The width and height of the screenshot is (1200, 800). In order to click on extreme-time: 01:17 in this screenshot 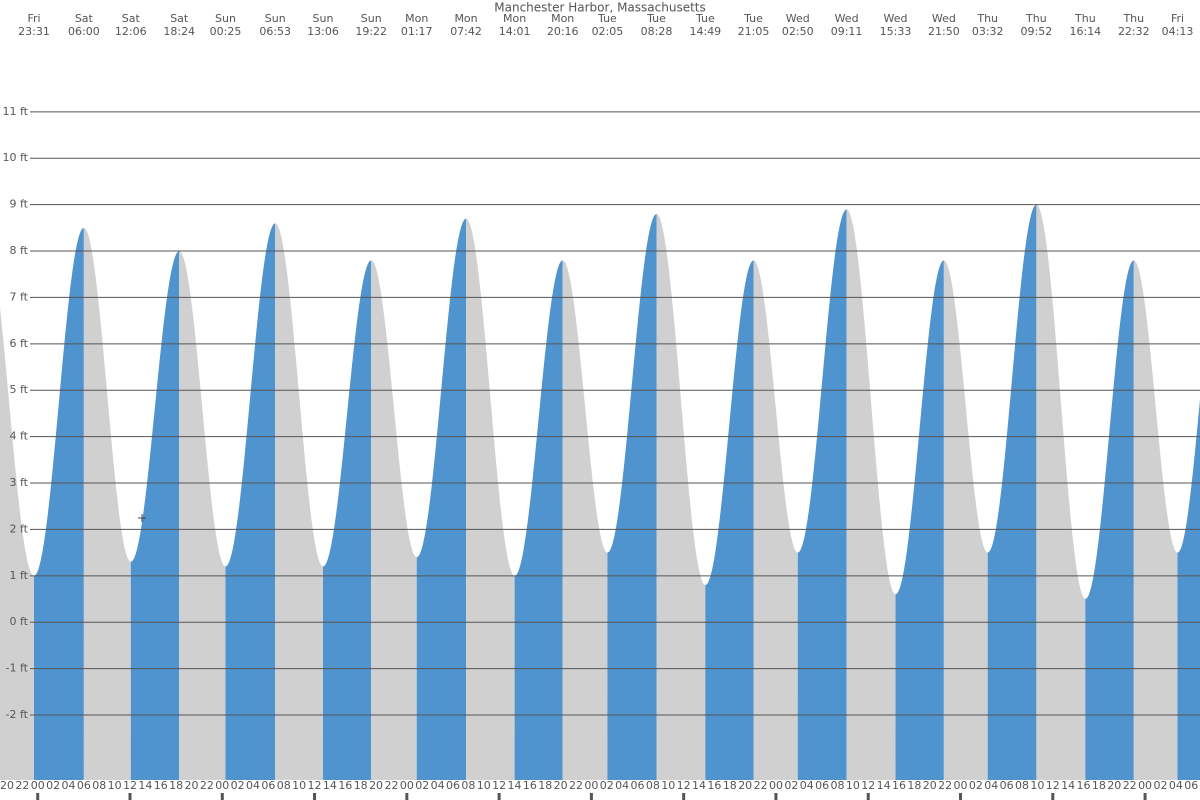, I will do `click(417, 31)`.